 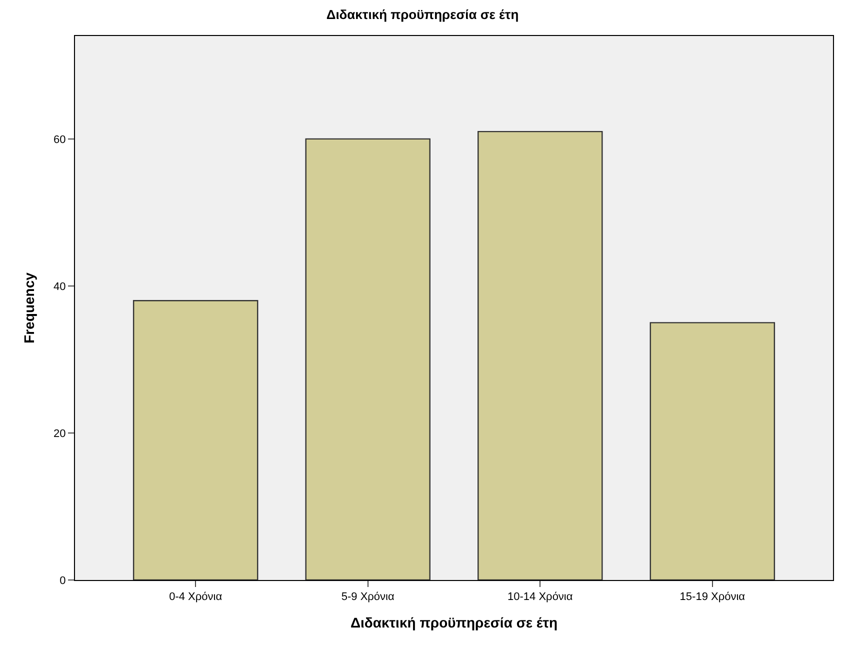 What do you see at coordinates (29, 308) in the screenshot?
I see `y-axis-title: Frequency` at bounding box center [29, 308].